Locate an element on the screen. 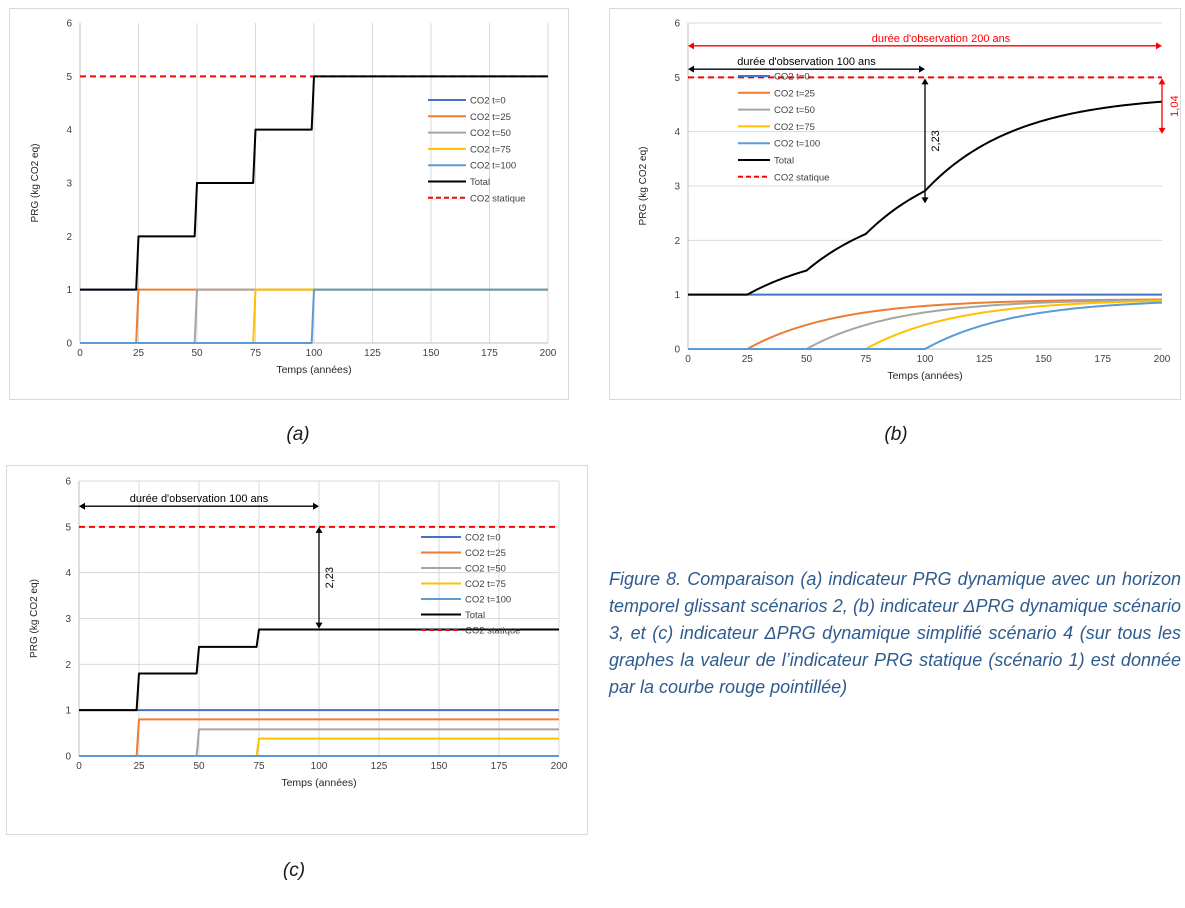 This screenshot has width=1185, height=908. annotation-label: durée d'observation 200 ans is located at coordinates (941, 39).